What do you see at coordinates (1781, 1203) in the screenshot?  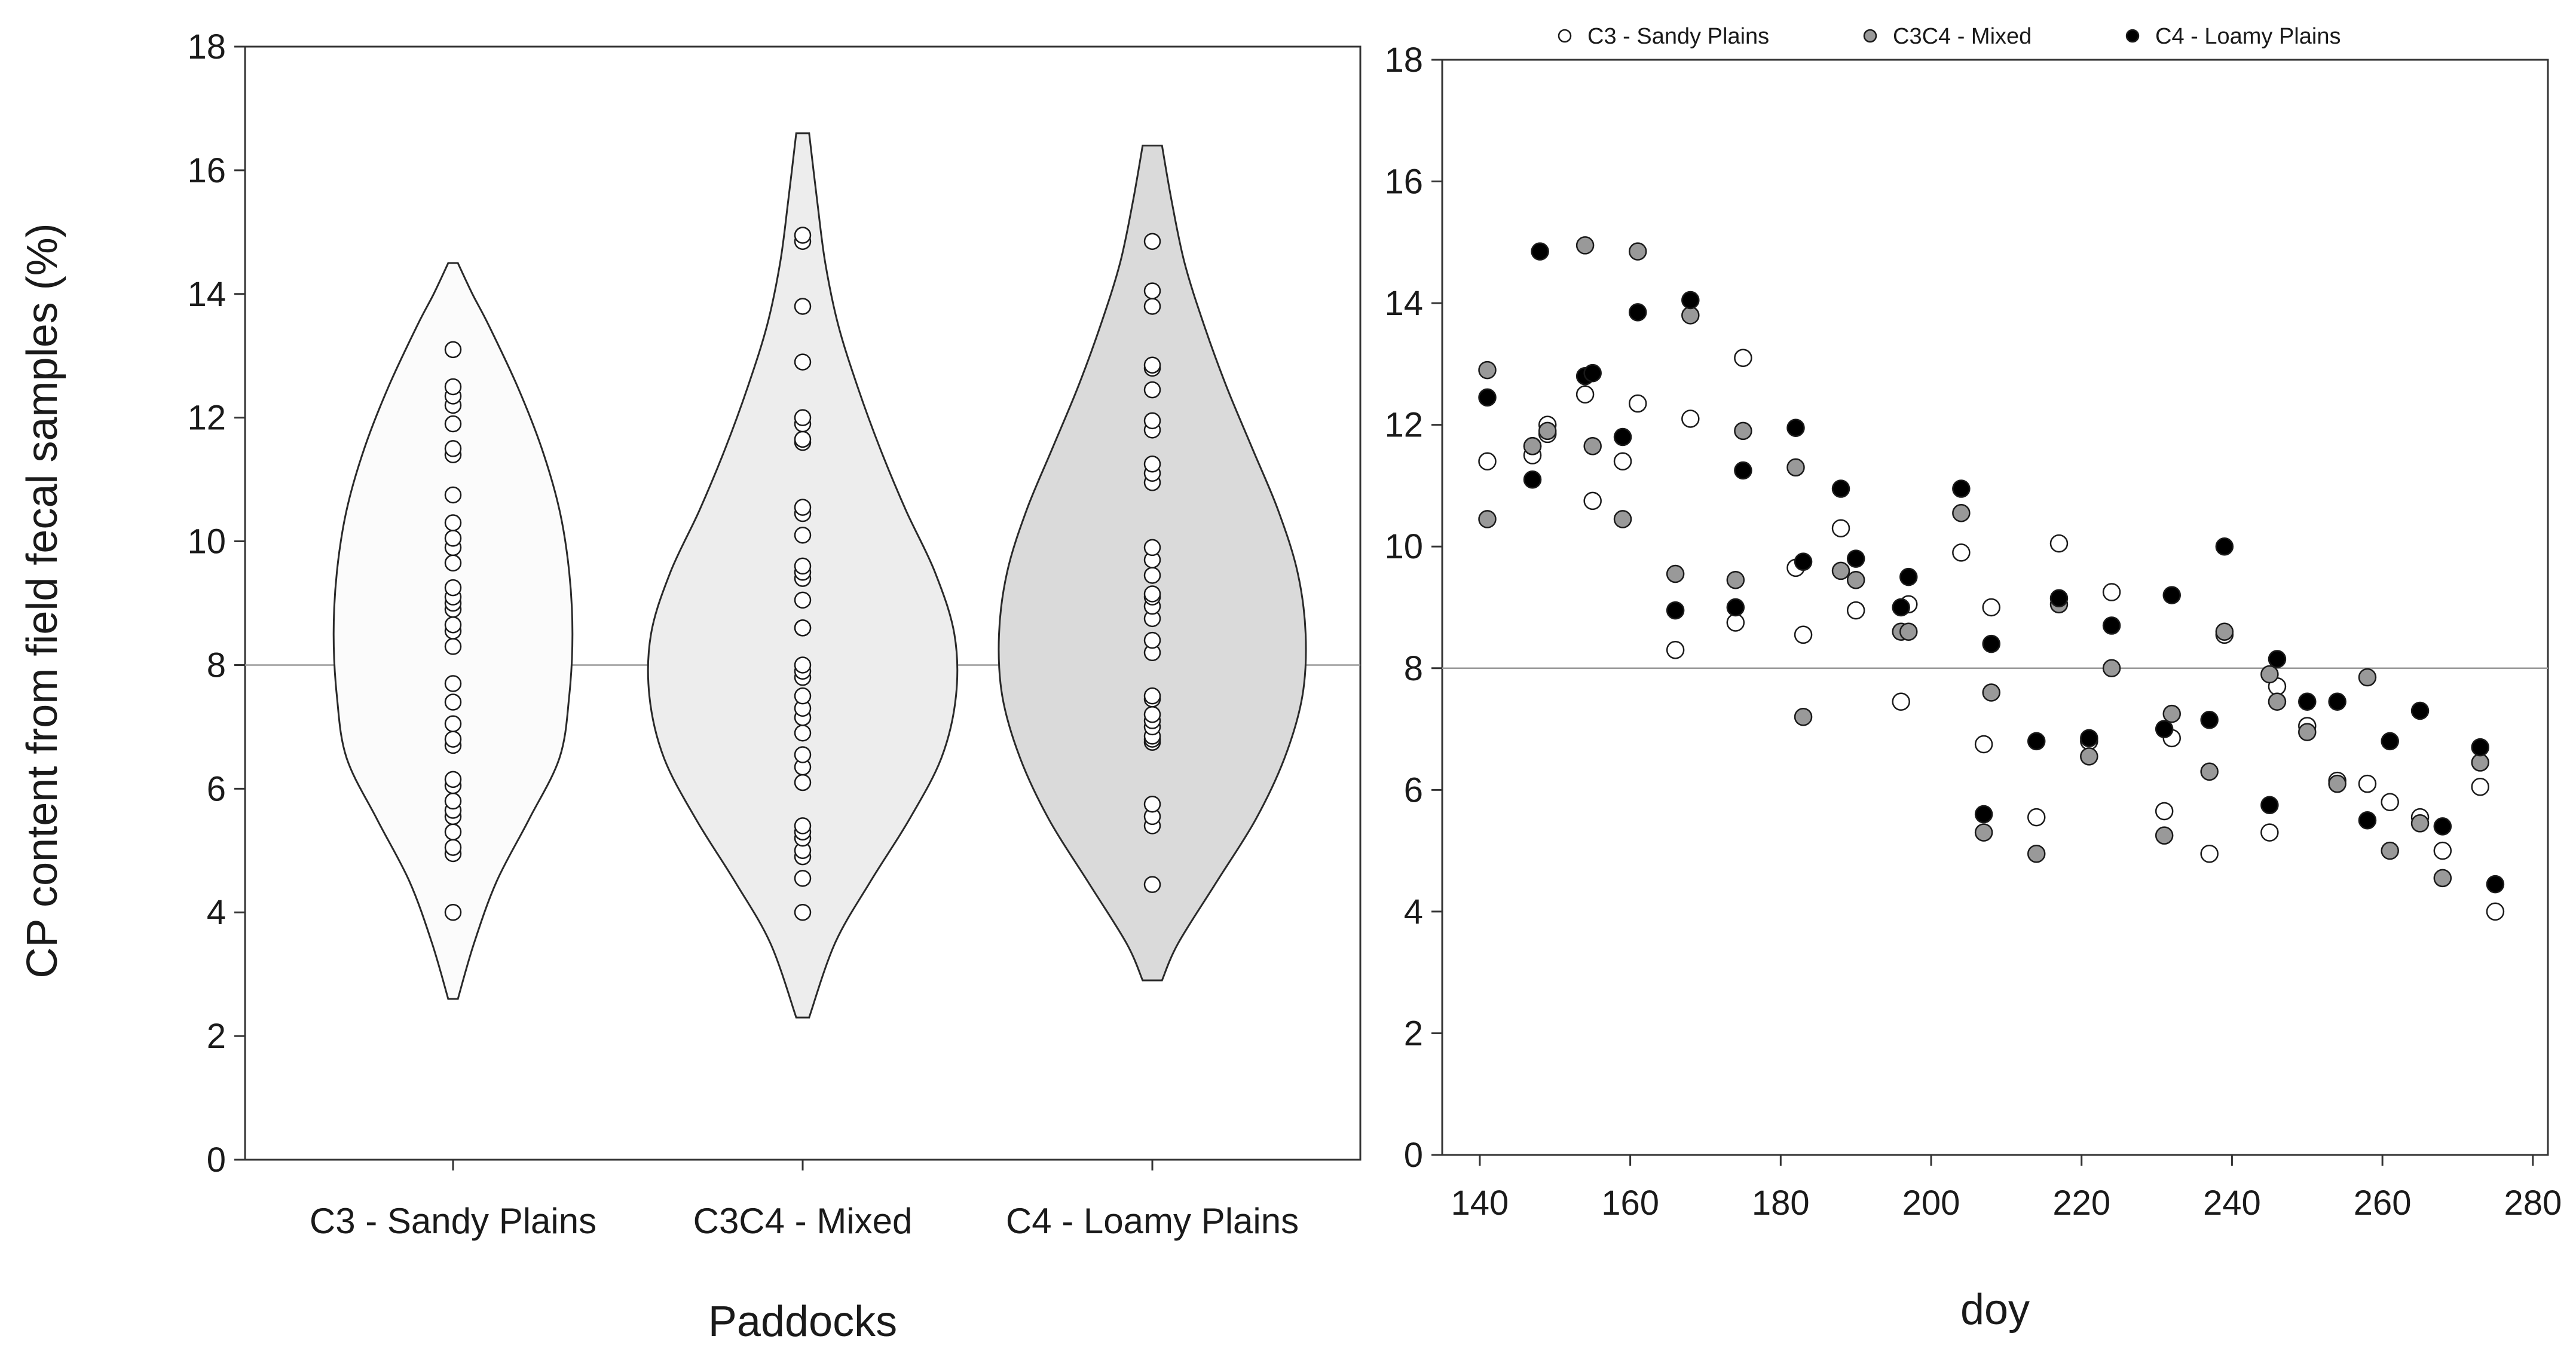 I see `scatter-x-tick-label: 180` at bounding box center [1781, 1203].